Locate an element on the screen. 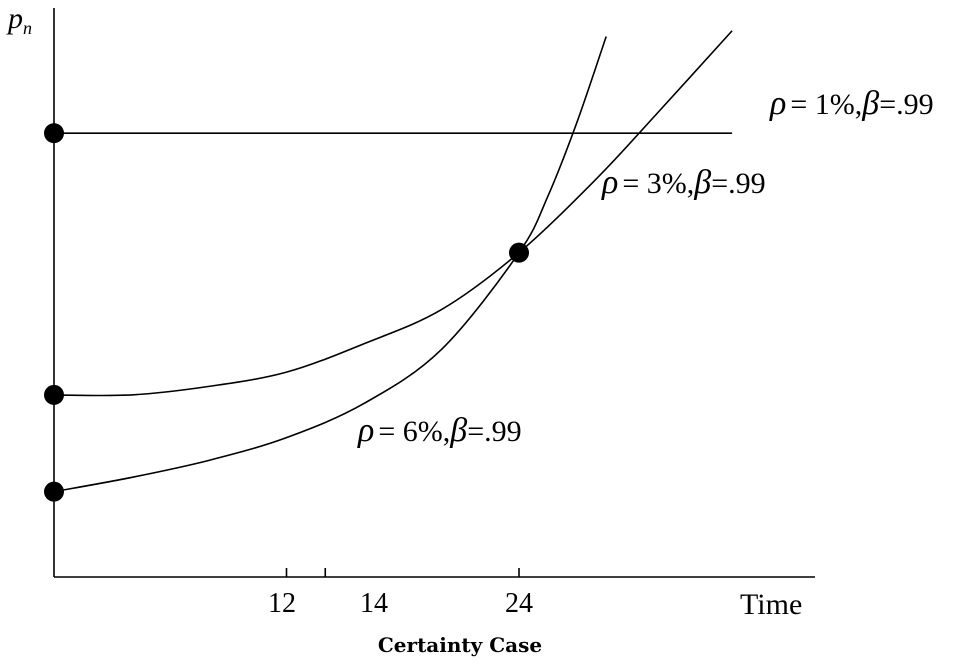 Image resolution: width=971 pixels, height=662 pixels. series-label-6pct: ρ = 6%,β=.99 is located at coordinates (439, 430).